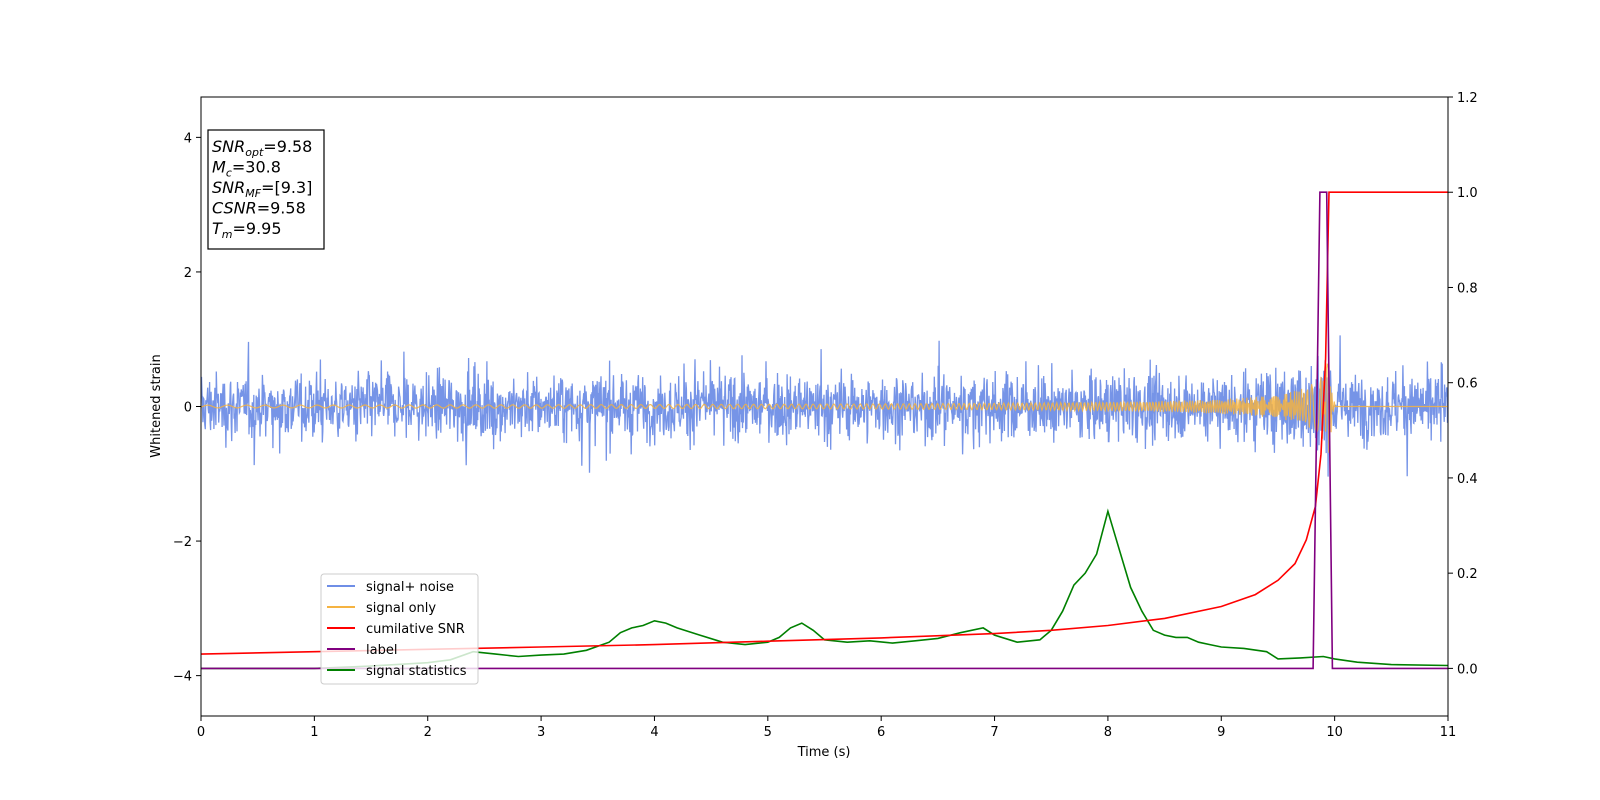  What do you see at coordinates (188, 138) in the screenshot?
I see `y-left-tick-label: 4` at bounding box center [188, 138].